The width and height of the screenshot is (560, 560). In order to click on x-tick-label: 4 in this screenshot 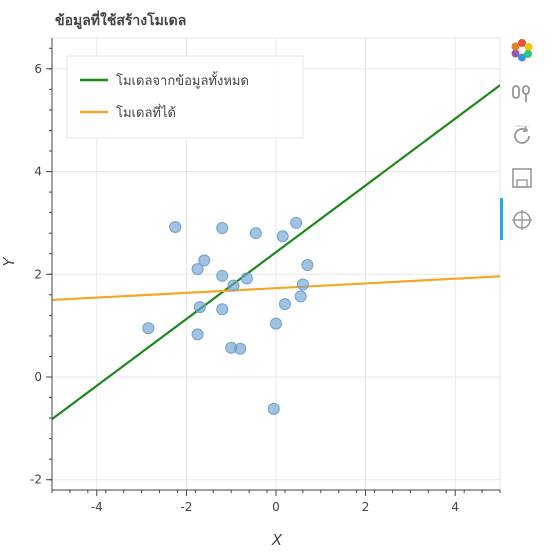, I will do `click(455, 507)`.